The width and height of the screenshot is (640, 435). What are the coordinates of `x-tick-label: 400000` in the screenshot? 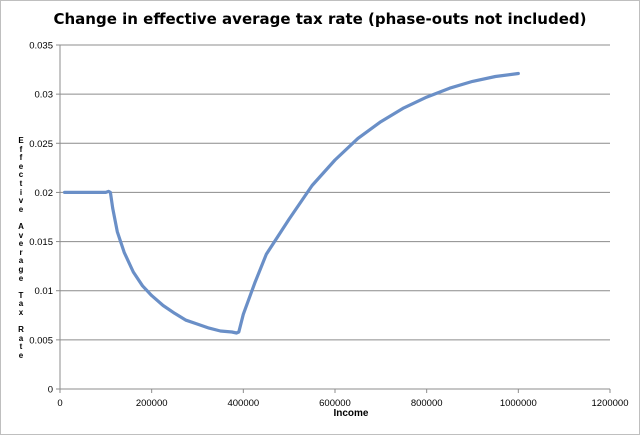 It's located at (243, 403).